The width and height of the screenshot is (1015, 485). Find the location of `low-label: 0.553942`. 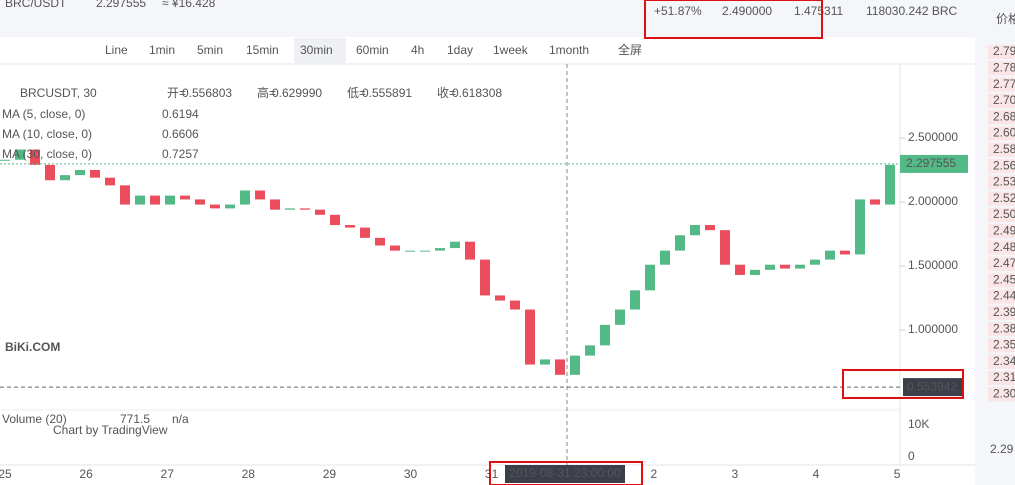

low-label: 0.553942 is located at coordinates (932, 386).